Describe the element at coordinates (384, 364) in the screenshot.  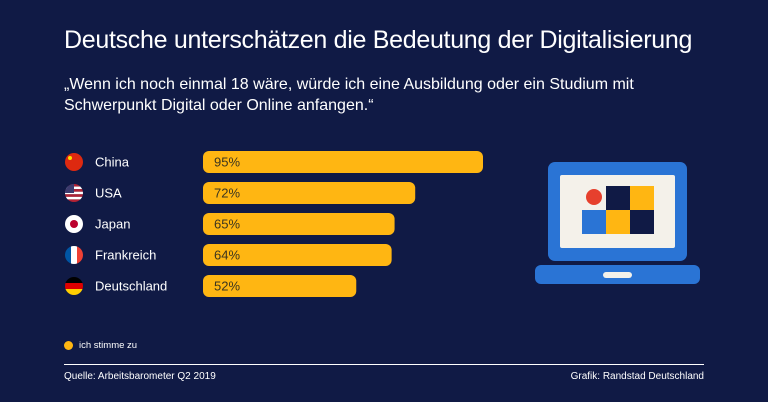
I see `footer-divider` at that location.